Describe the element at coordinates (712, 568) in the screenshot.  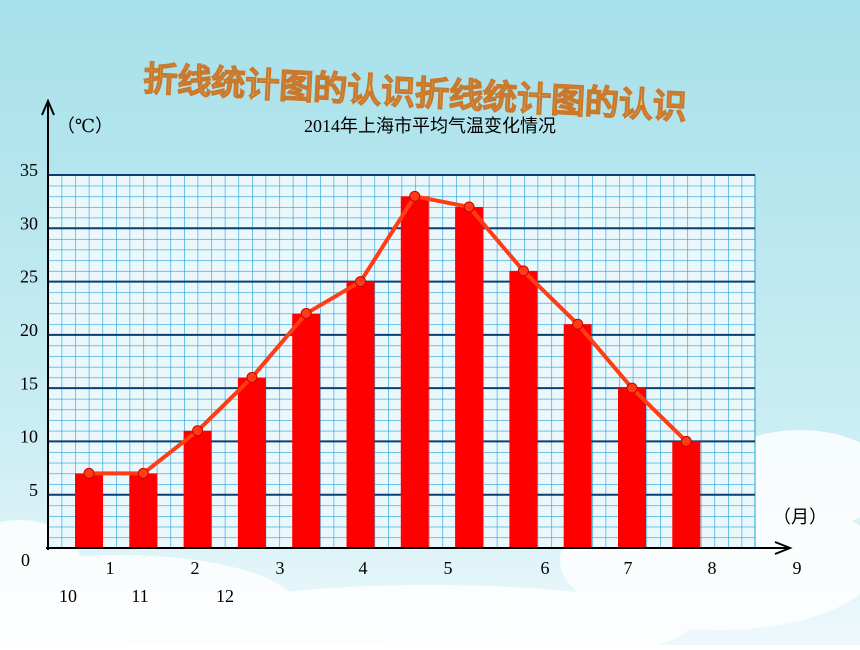
I see `x-tick-label: 8` at that location.